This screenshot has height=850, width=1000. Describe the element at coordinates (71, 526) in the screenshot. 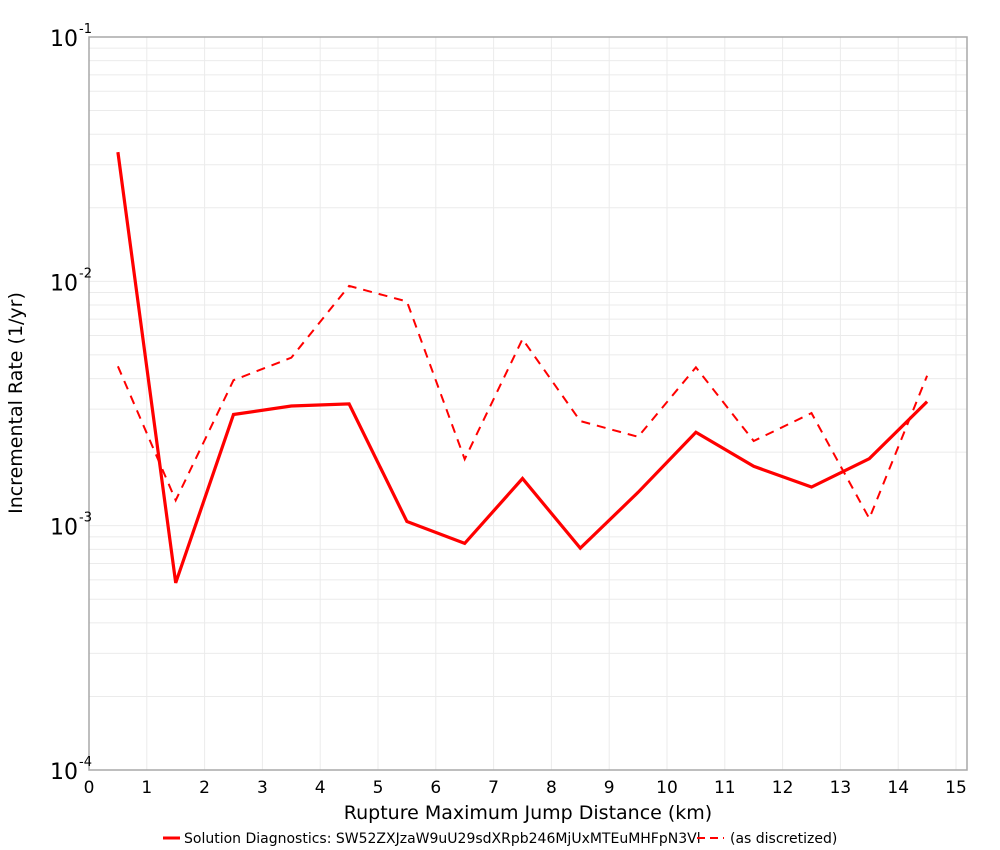

I see `y-tick-label: 10⁻³` at that location.